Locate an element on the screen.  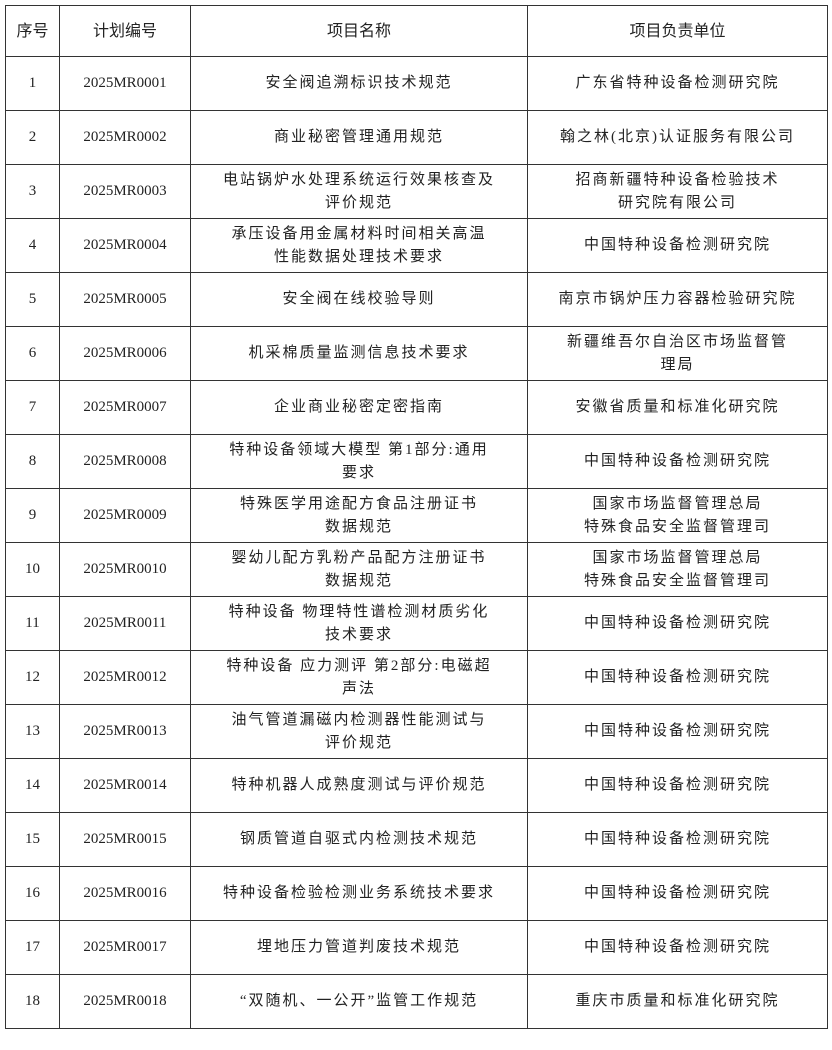
cell-project-name-line: 安全阀追溯标识技术规范 is located at coordinates (359, 83).